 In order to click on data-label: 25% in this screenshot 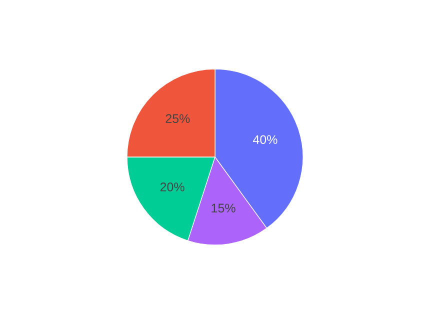, I will do `click(178, 119)`.